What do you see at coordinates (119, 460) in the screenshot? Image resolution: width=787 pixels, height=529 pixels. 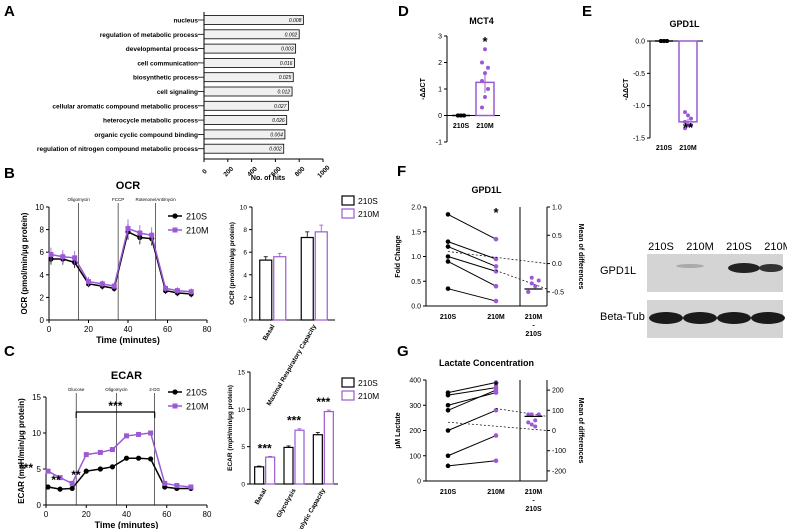 I see `series-line-210m` at bounding box center [119, 460].